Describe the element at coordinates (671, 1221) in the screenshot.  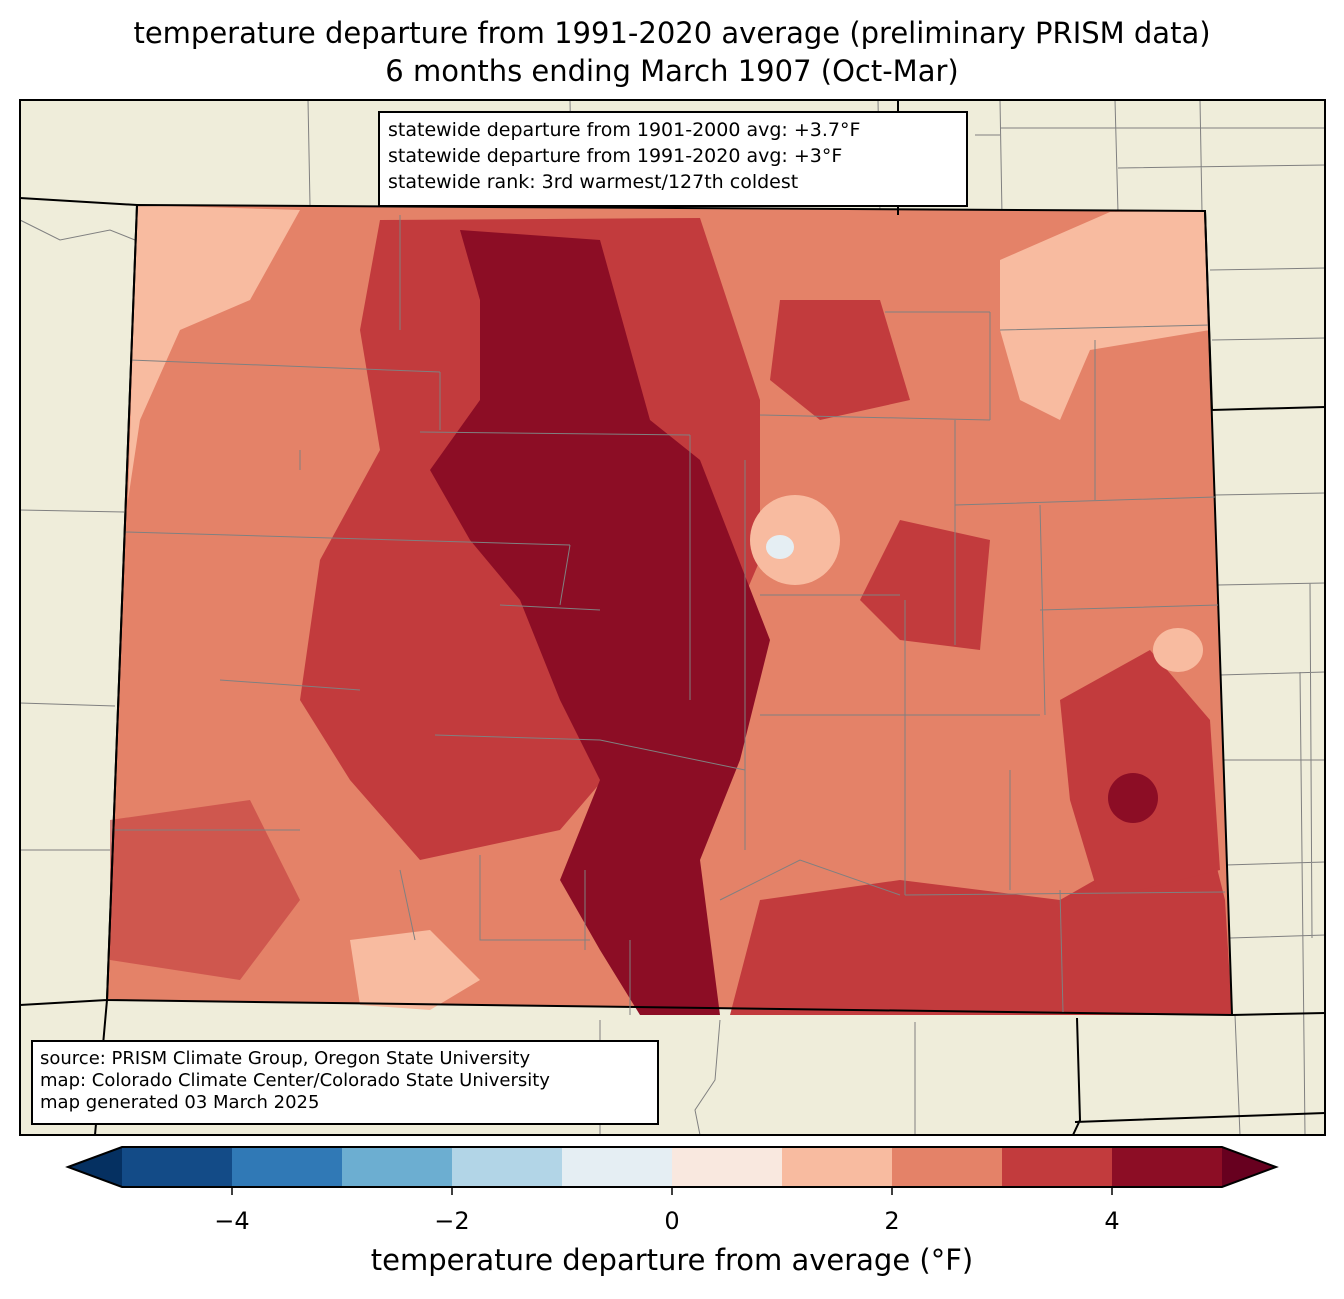
I see `colorbar-tick-label: 0` at that location.